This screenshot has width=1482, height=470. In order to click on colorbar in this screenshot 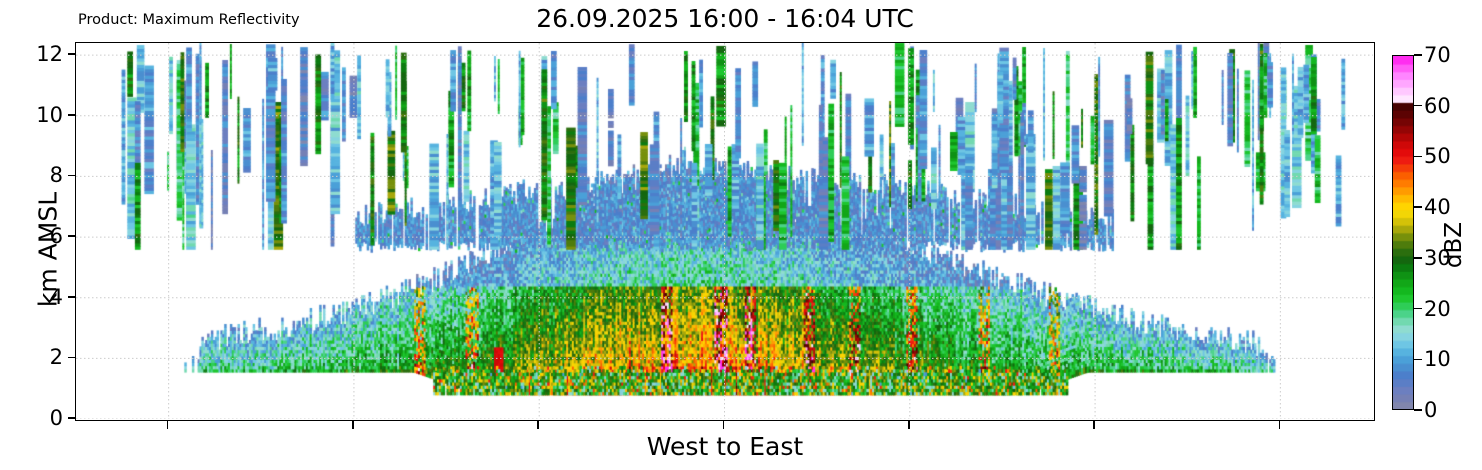, I will do `click(1403, 232)`.